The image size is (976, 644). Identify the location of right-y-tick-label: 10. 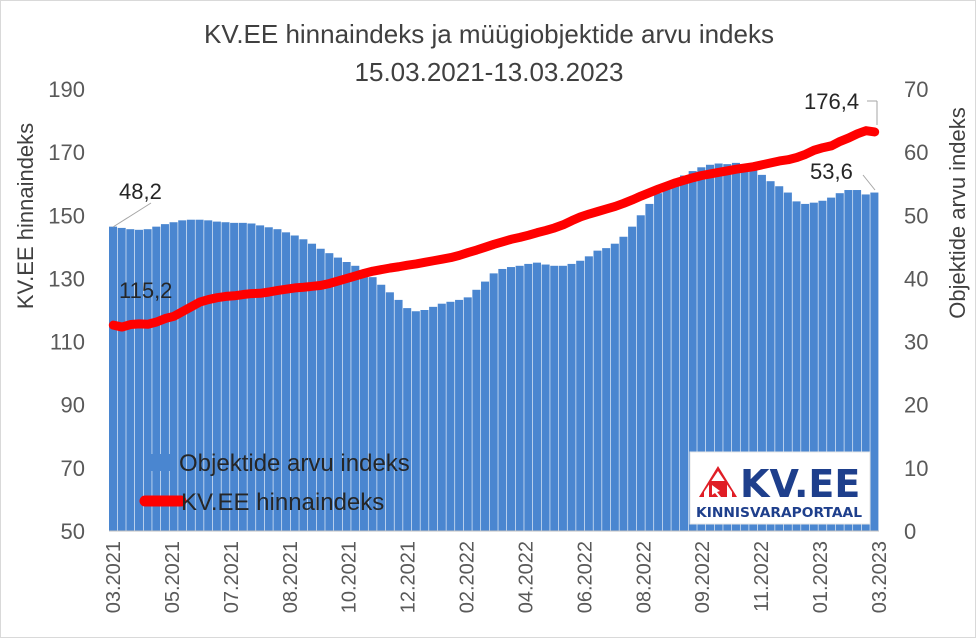
(916, 468).